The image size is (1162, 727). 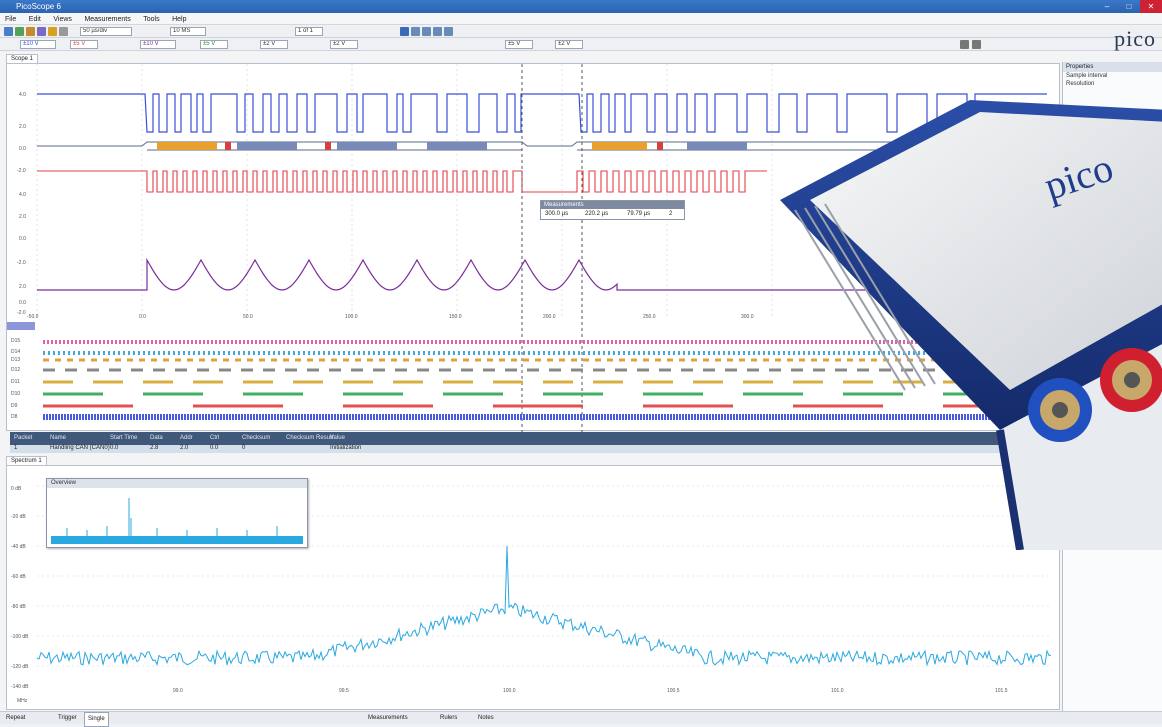 I want to click on decoder-col-packet: Packet, so click(x=23, y=438).